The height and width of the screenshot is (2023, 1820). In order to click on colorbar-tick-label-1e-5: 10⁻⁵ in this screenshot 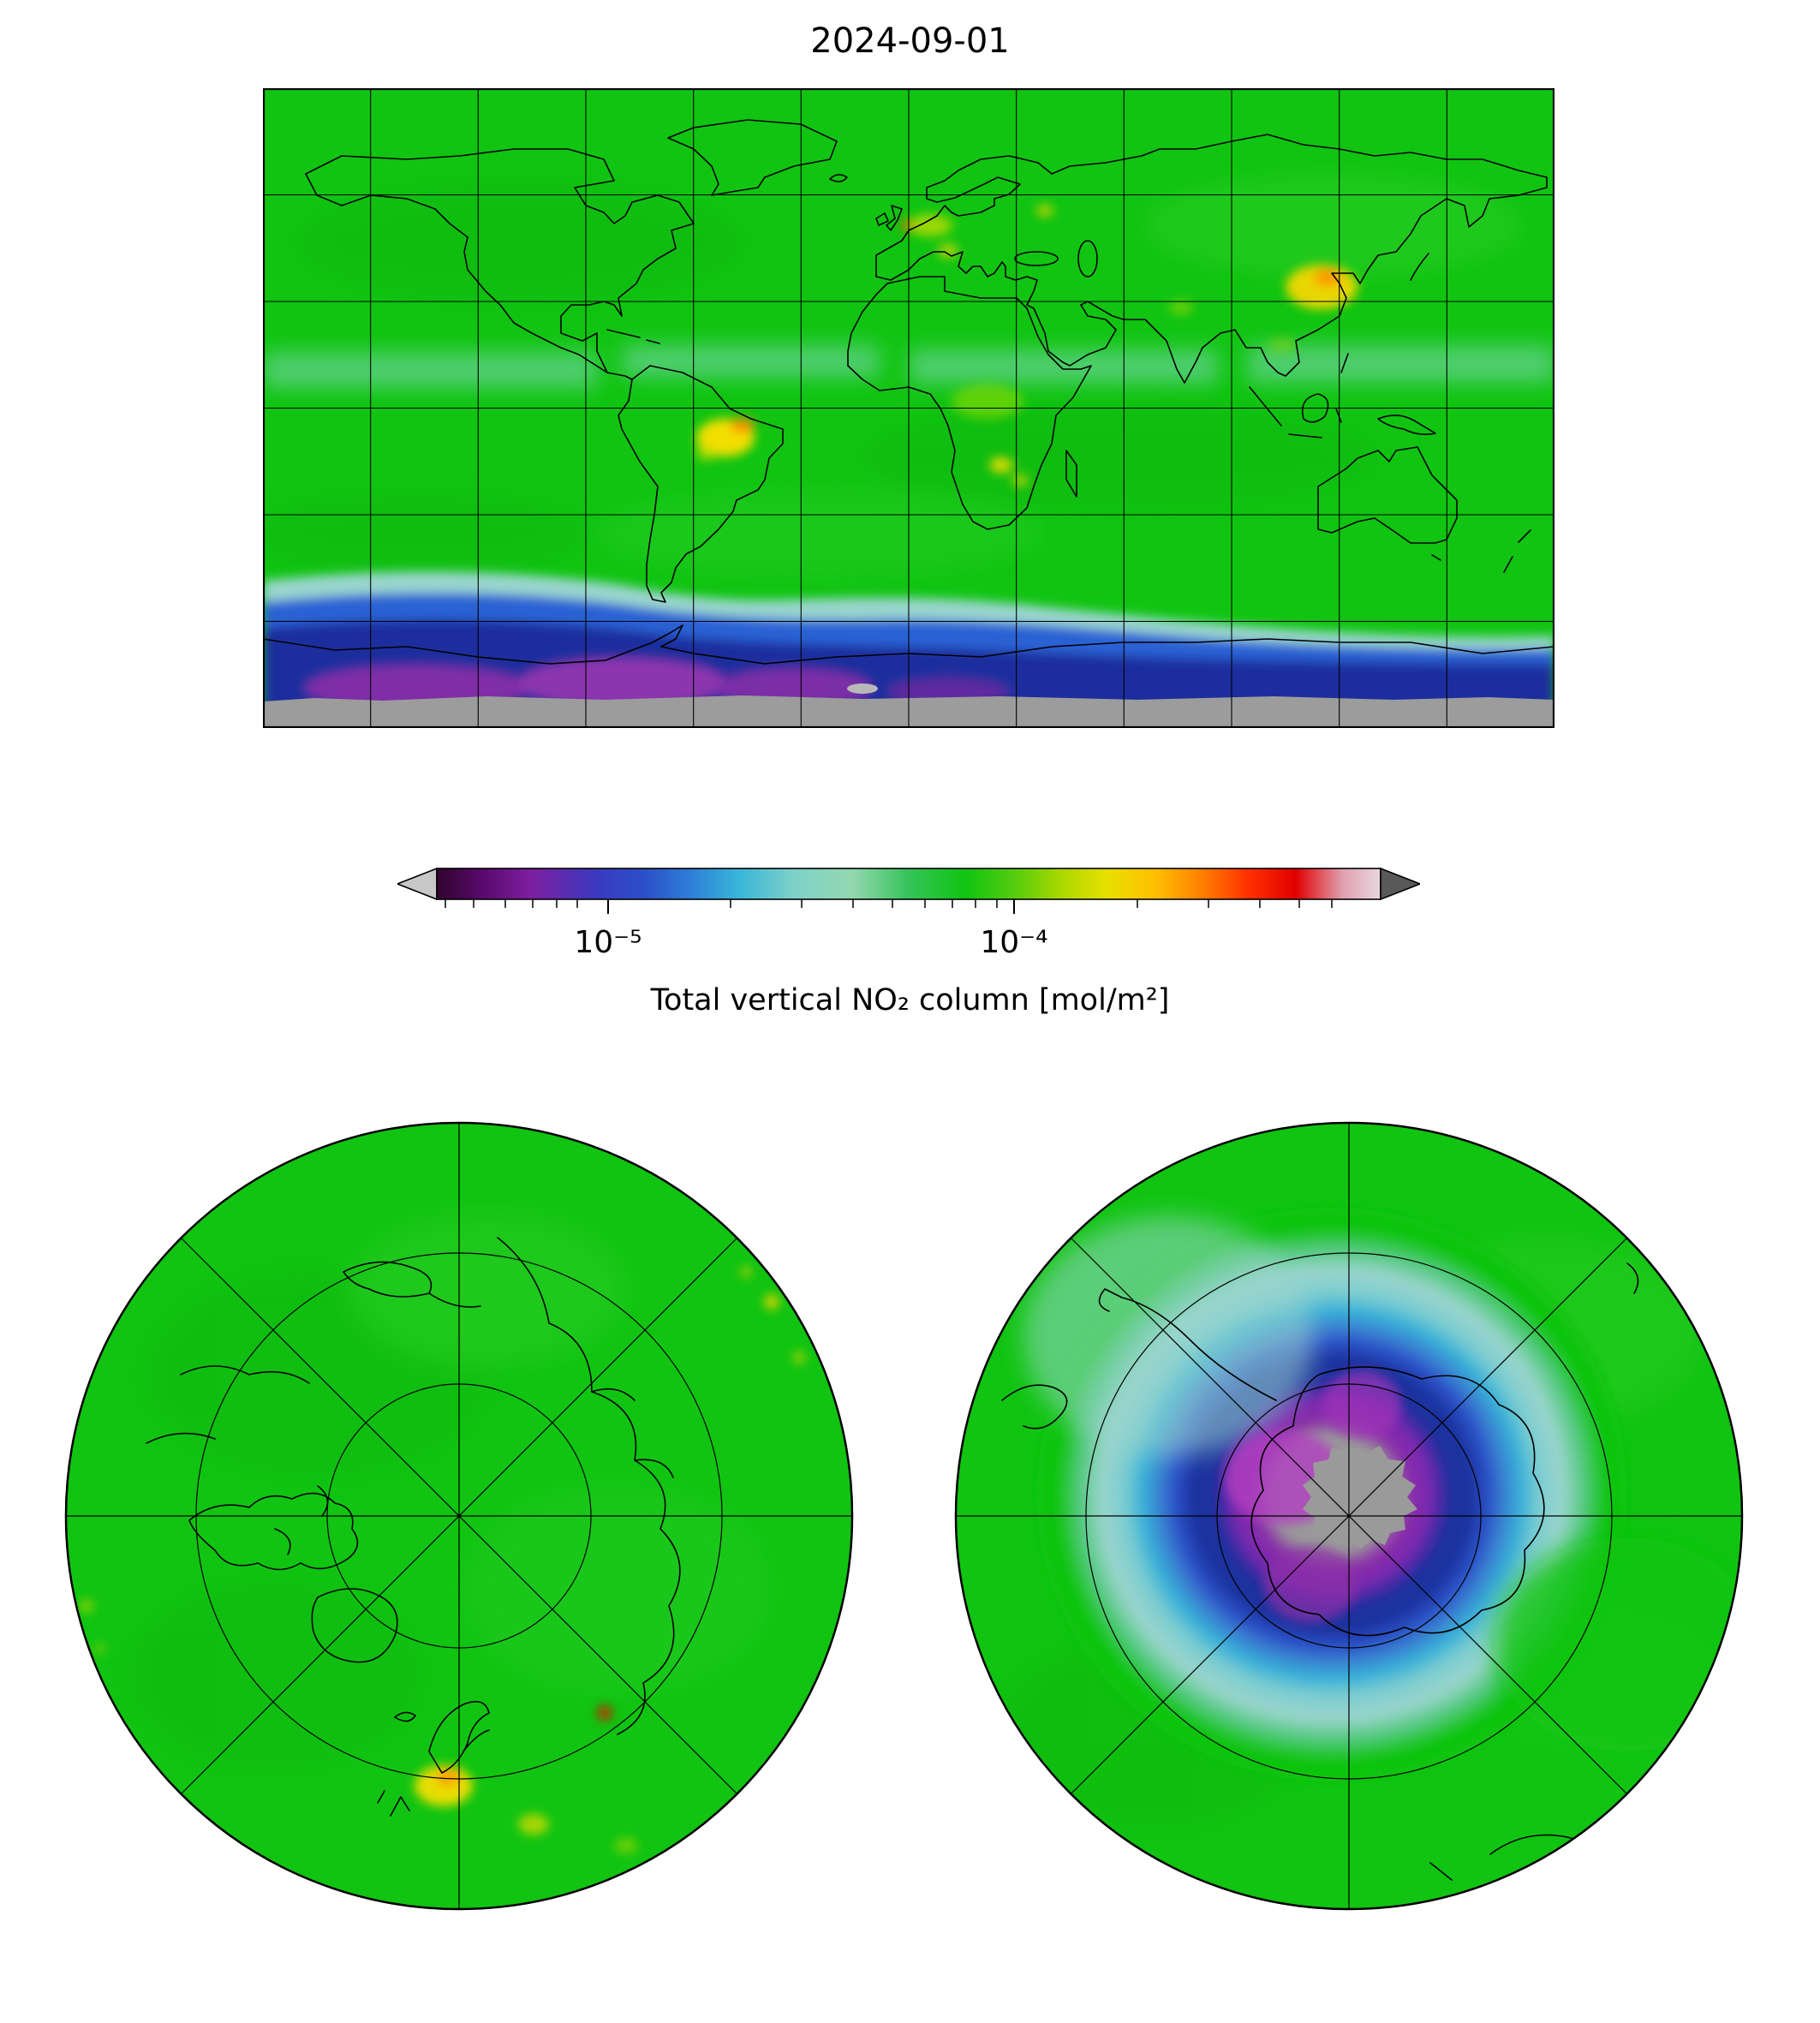, I will do `click(608, 943)`.